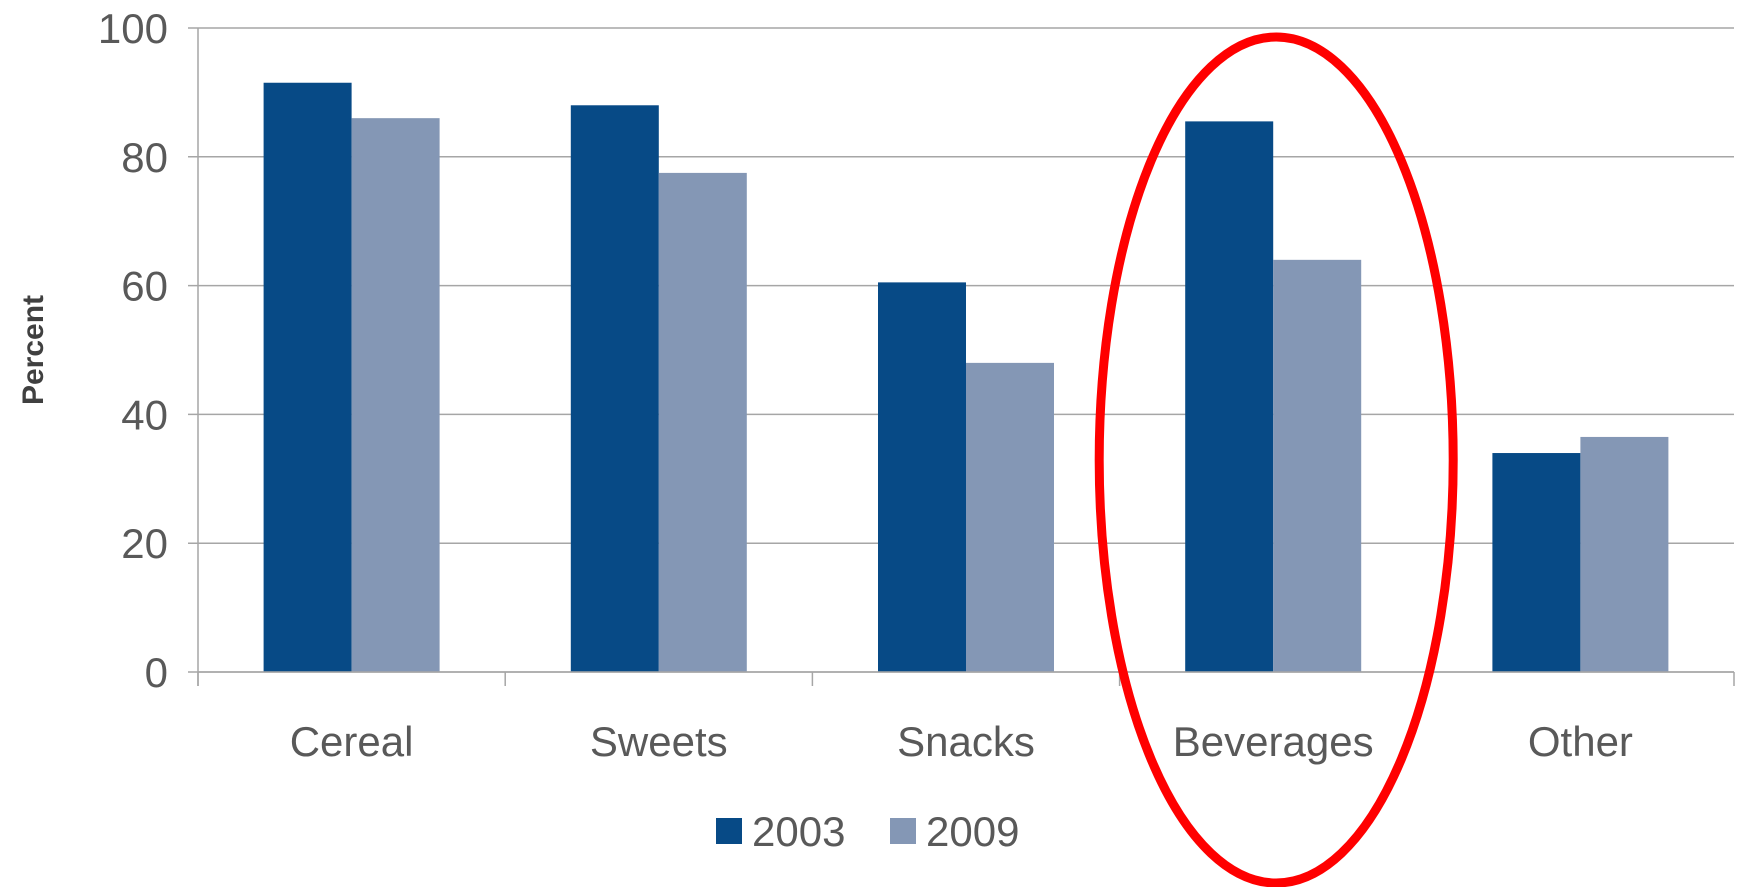 The image size is (1738, 887). What do you see at coordinates (867, 831) in the screenshot?
I see `legend: 2003 2009` at bounding box center [867, 831].